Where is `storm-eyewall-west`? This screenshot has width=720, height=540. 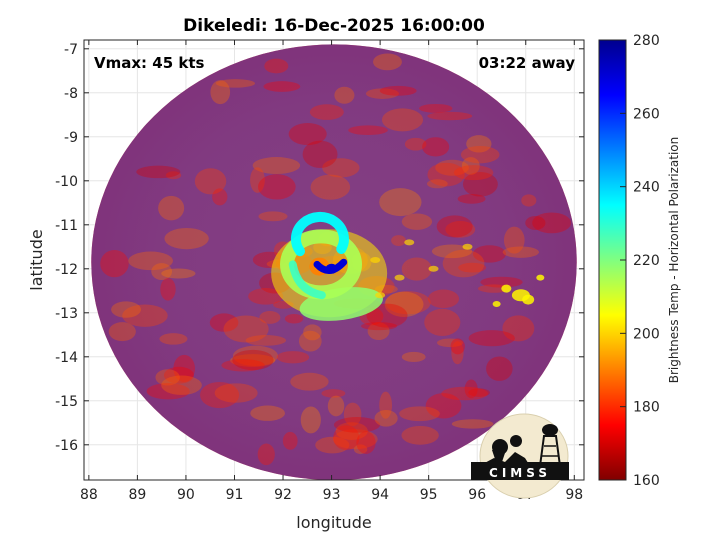
storm-eyewall-west is located at coordinates (307, 280).